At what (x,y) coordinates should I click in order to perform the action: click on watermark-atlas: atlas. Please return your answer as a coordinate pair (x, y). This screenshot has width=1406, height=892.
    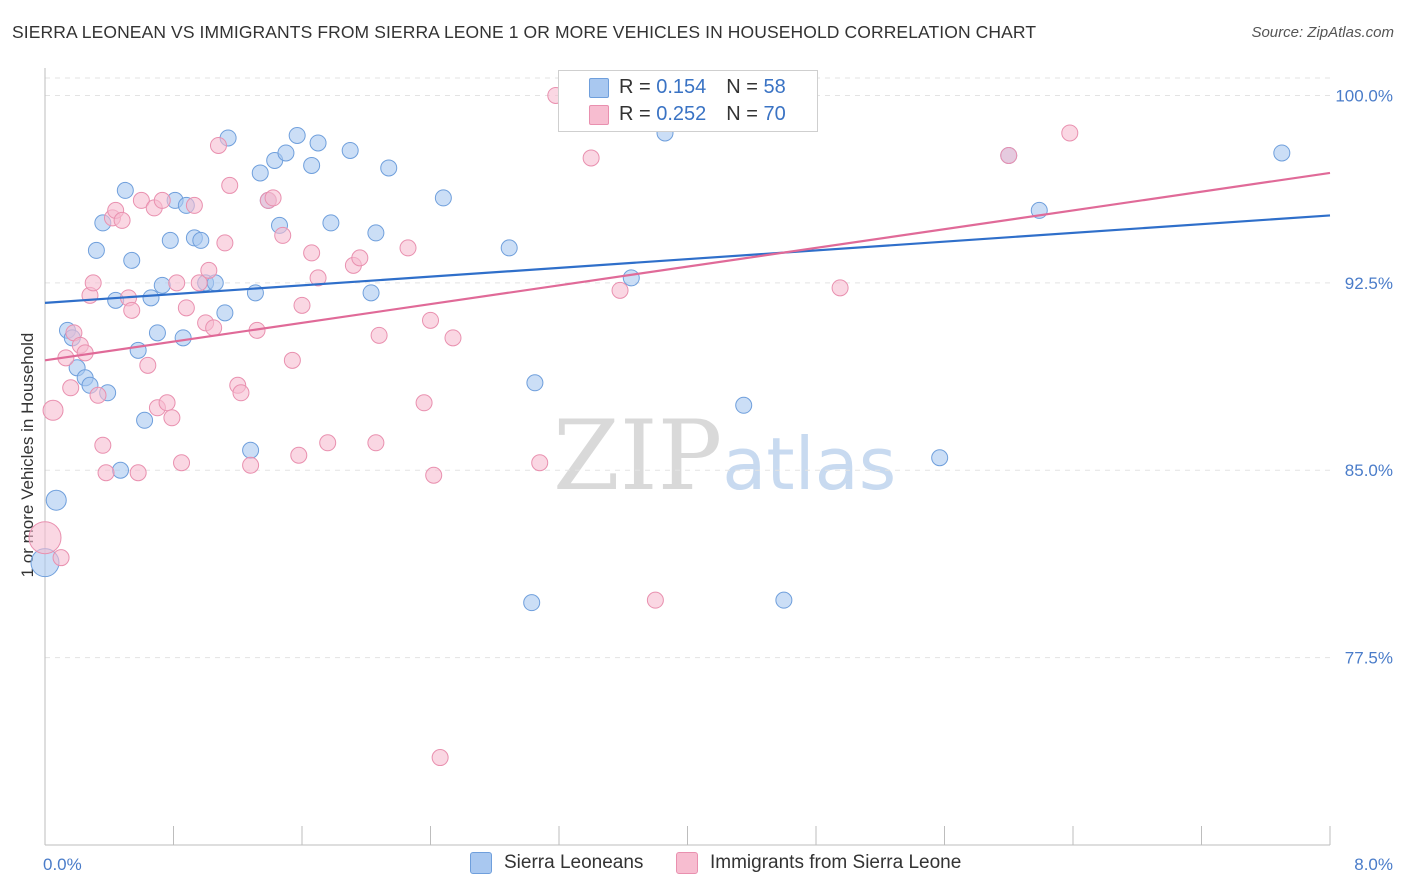
    Looking at the image, I should click on (809, 464).